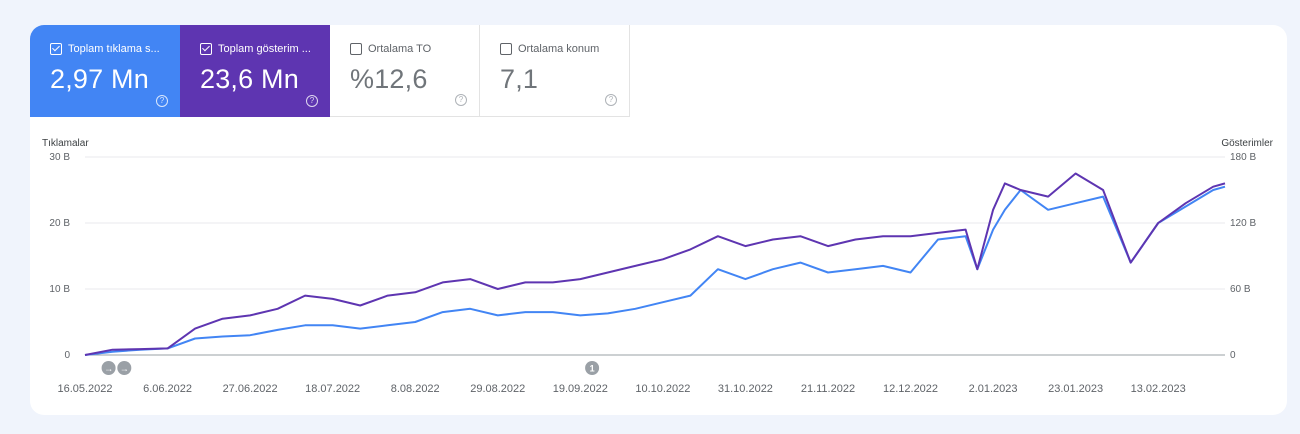 Image resolution: width=1300 pixels, height=434 pixels. What do you see at coordinates (519, 79) in the screenshot?
I see `average-position-value: 7,1` at bounding box center [519, 79].